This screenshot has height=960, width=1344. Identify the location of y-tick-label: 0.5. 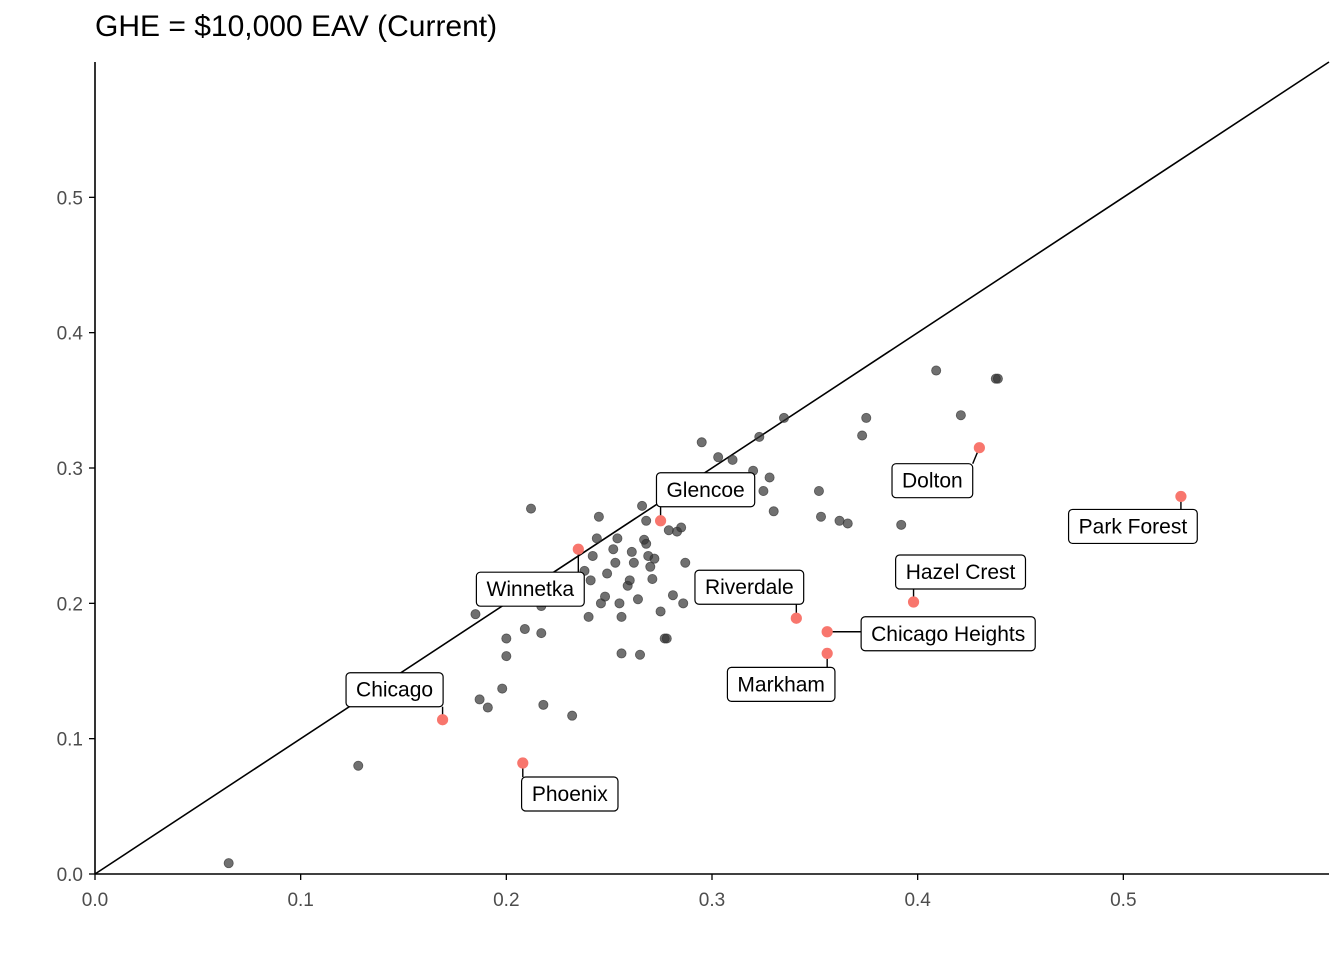
(70, 198).